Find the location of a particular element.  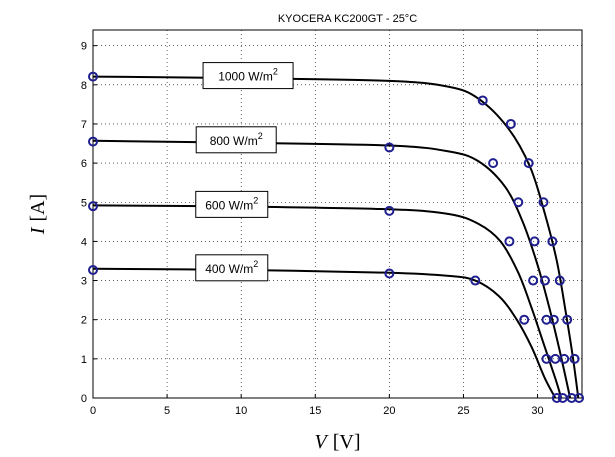

series-label-text: 800 W/m2 is located at coordinates (236, 139).